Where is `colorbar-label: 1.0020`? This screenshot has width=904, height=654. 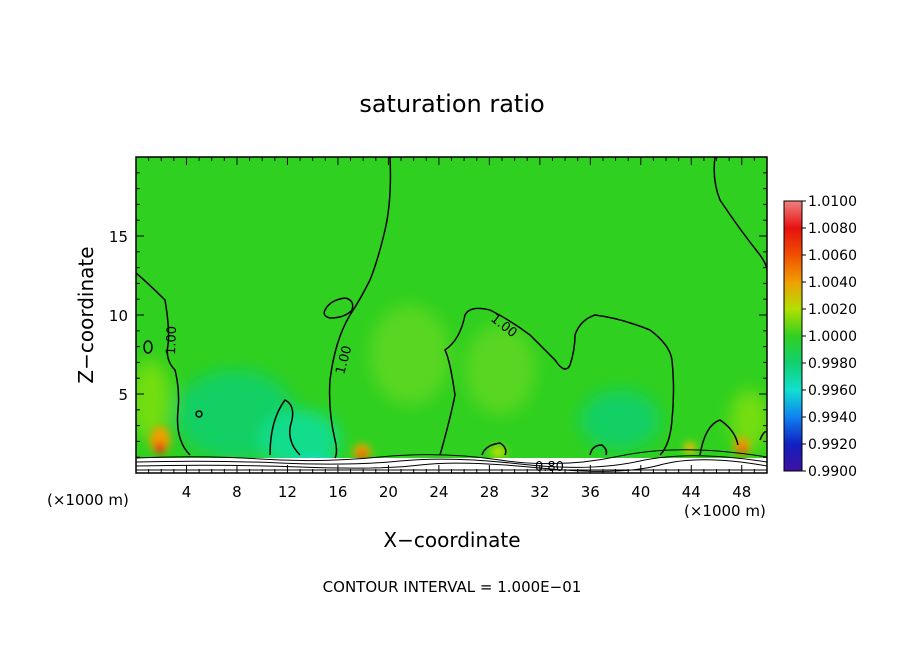
colorbar-label: 1.0020 is located at coordinates (832, 310).